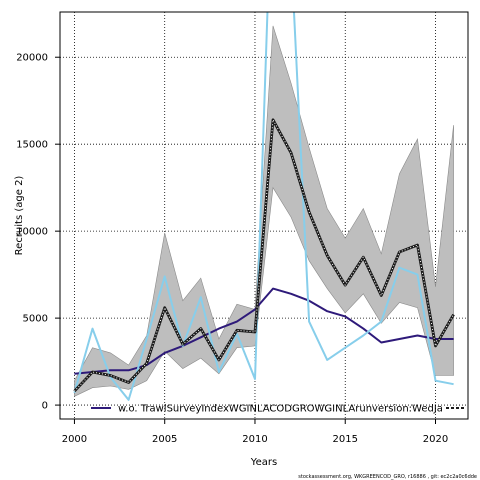  Describe the element at coordinates (32, 145) in the screenshot. I see `y-tick-label-15000: 15000` at that location.